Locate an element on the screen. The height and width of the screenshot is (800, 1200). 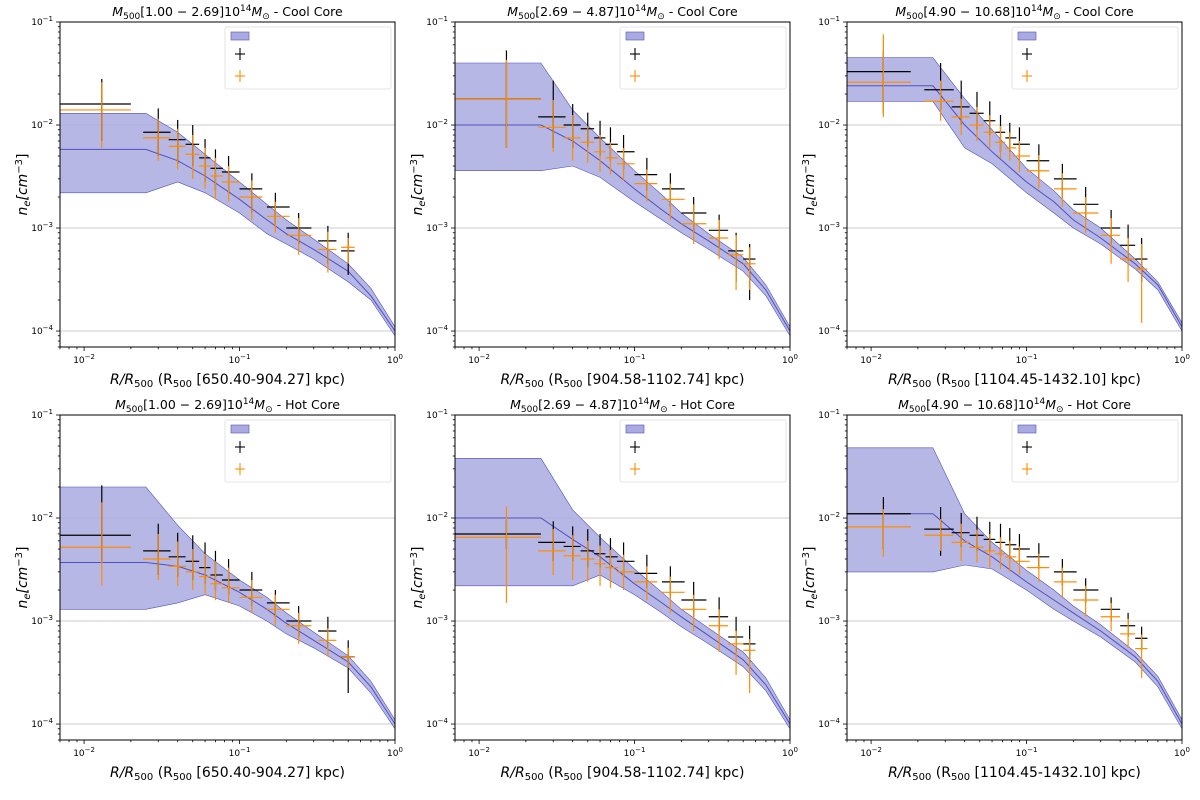
tick-exponent: 0 is located at coordinates (1187, 750).